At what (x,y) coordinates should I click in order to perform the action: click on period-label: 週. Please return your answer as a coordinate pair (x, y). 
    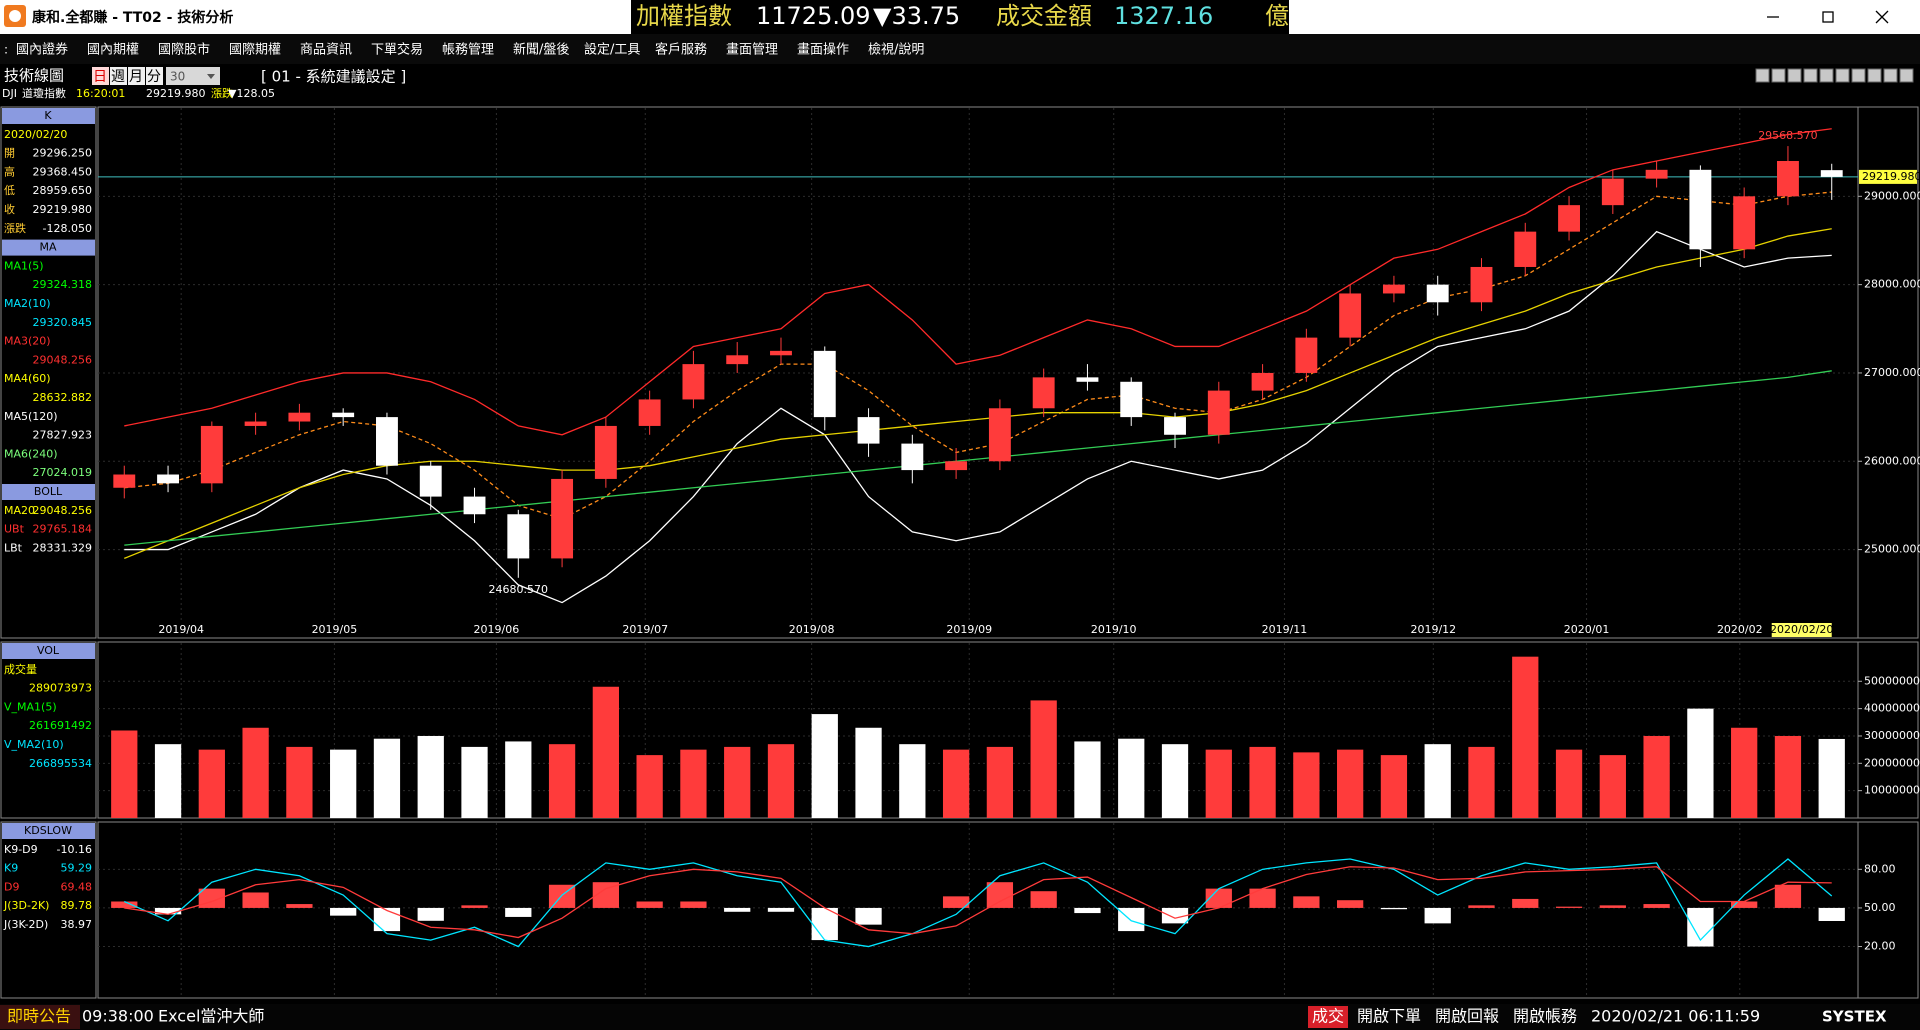
    Looking at the image, I should click on (118, 77).